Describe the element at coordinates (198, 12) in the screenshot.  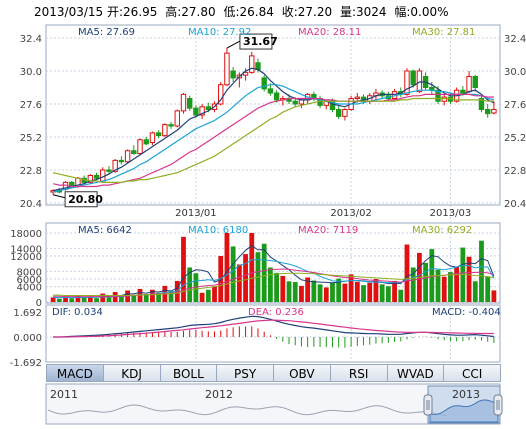
I see `header-high-value: 27.80` at that location.